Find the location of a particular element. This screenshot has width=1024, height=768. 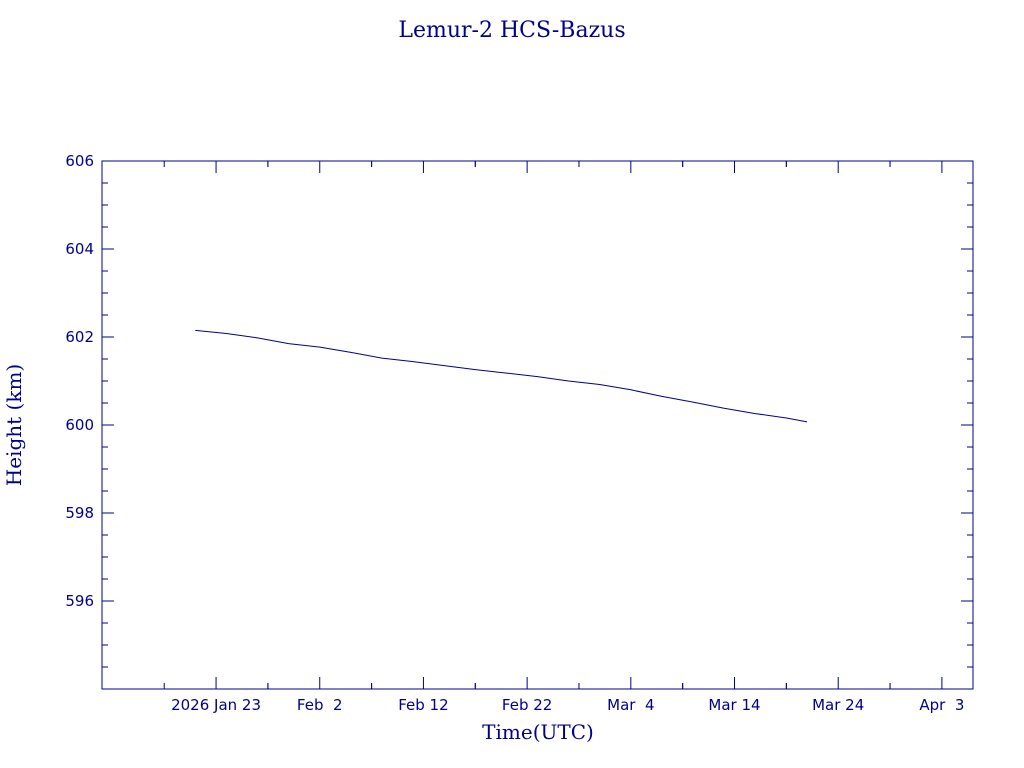

height-series-line is located at coordinates (501, 376).